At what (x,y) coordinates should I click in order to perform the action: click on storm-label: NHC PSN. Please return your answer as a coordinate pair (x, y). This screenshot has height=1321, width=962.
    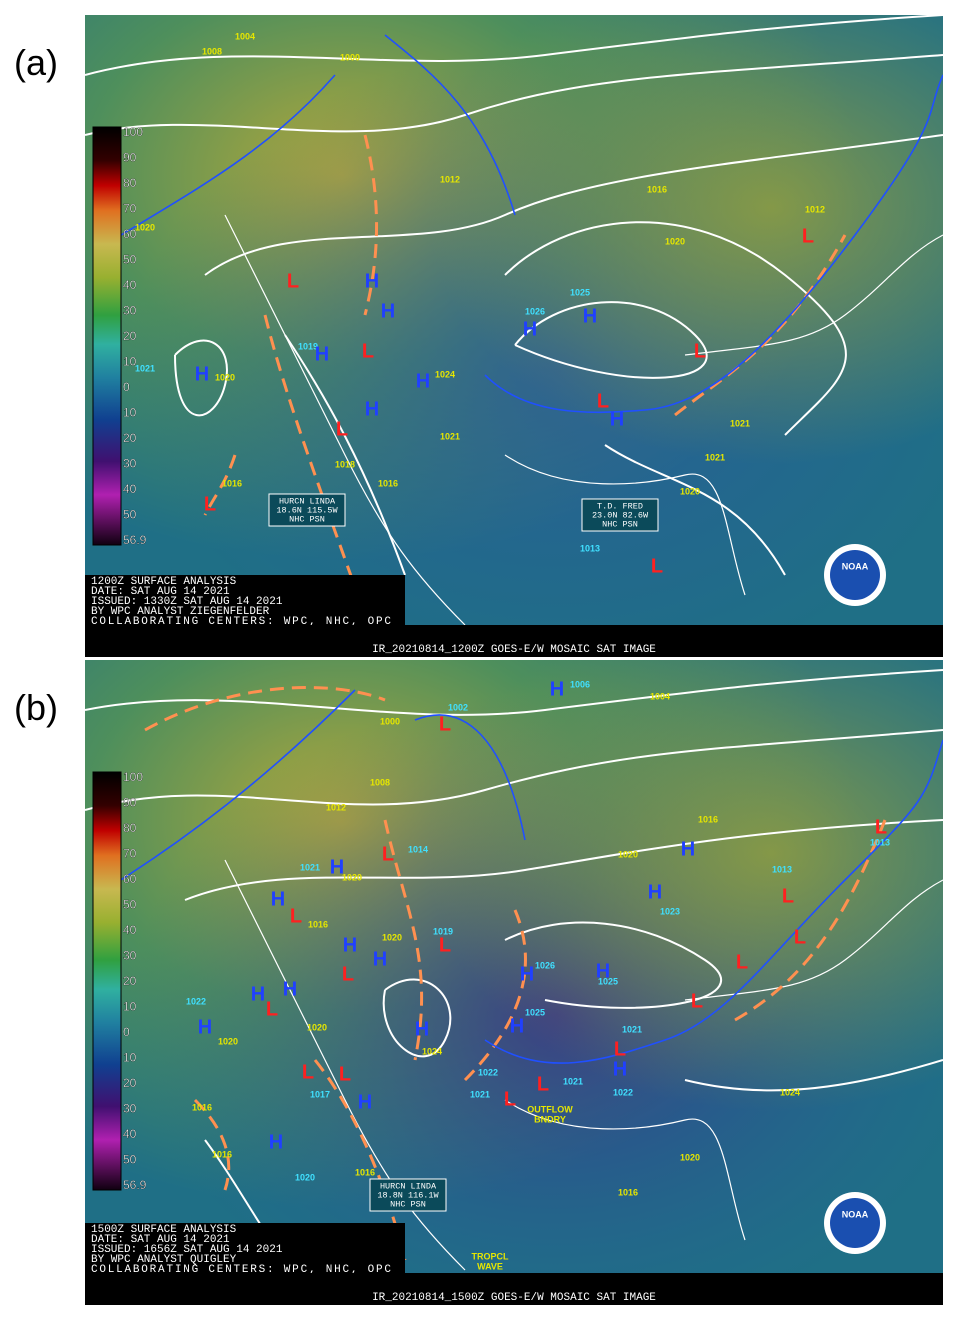
    Looking at the image, I should click on (307, 519).